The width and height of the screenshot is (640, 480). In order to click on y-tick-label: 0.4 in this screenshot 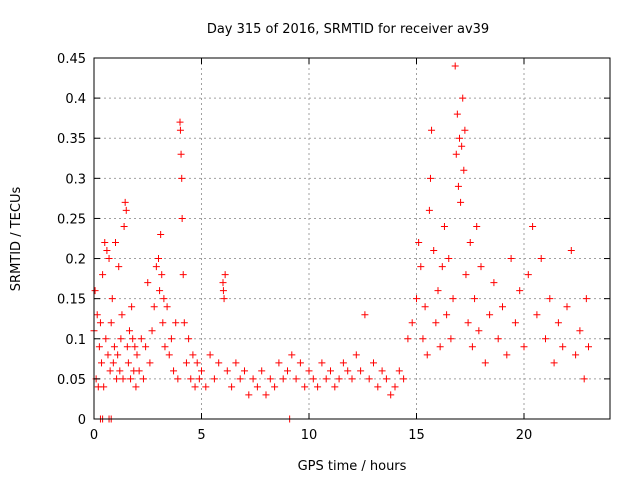, I will do `click(75, 99)`.